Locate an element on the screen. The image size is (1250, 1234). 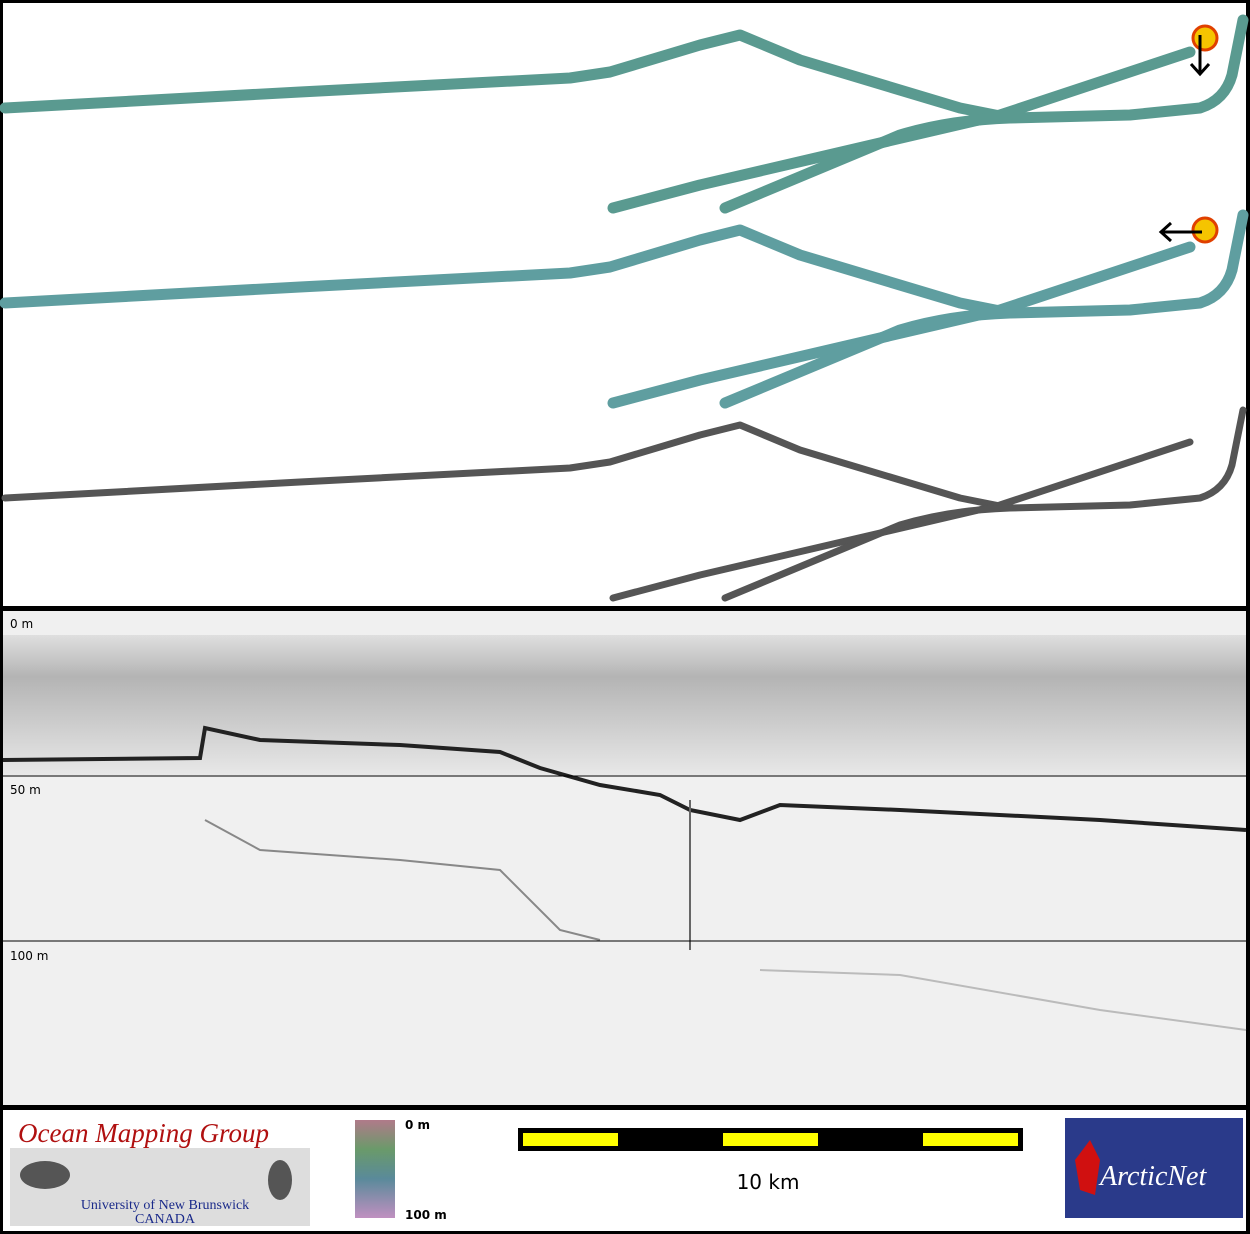
logo-image is located at coordinates (160, 1187).